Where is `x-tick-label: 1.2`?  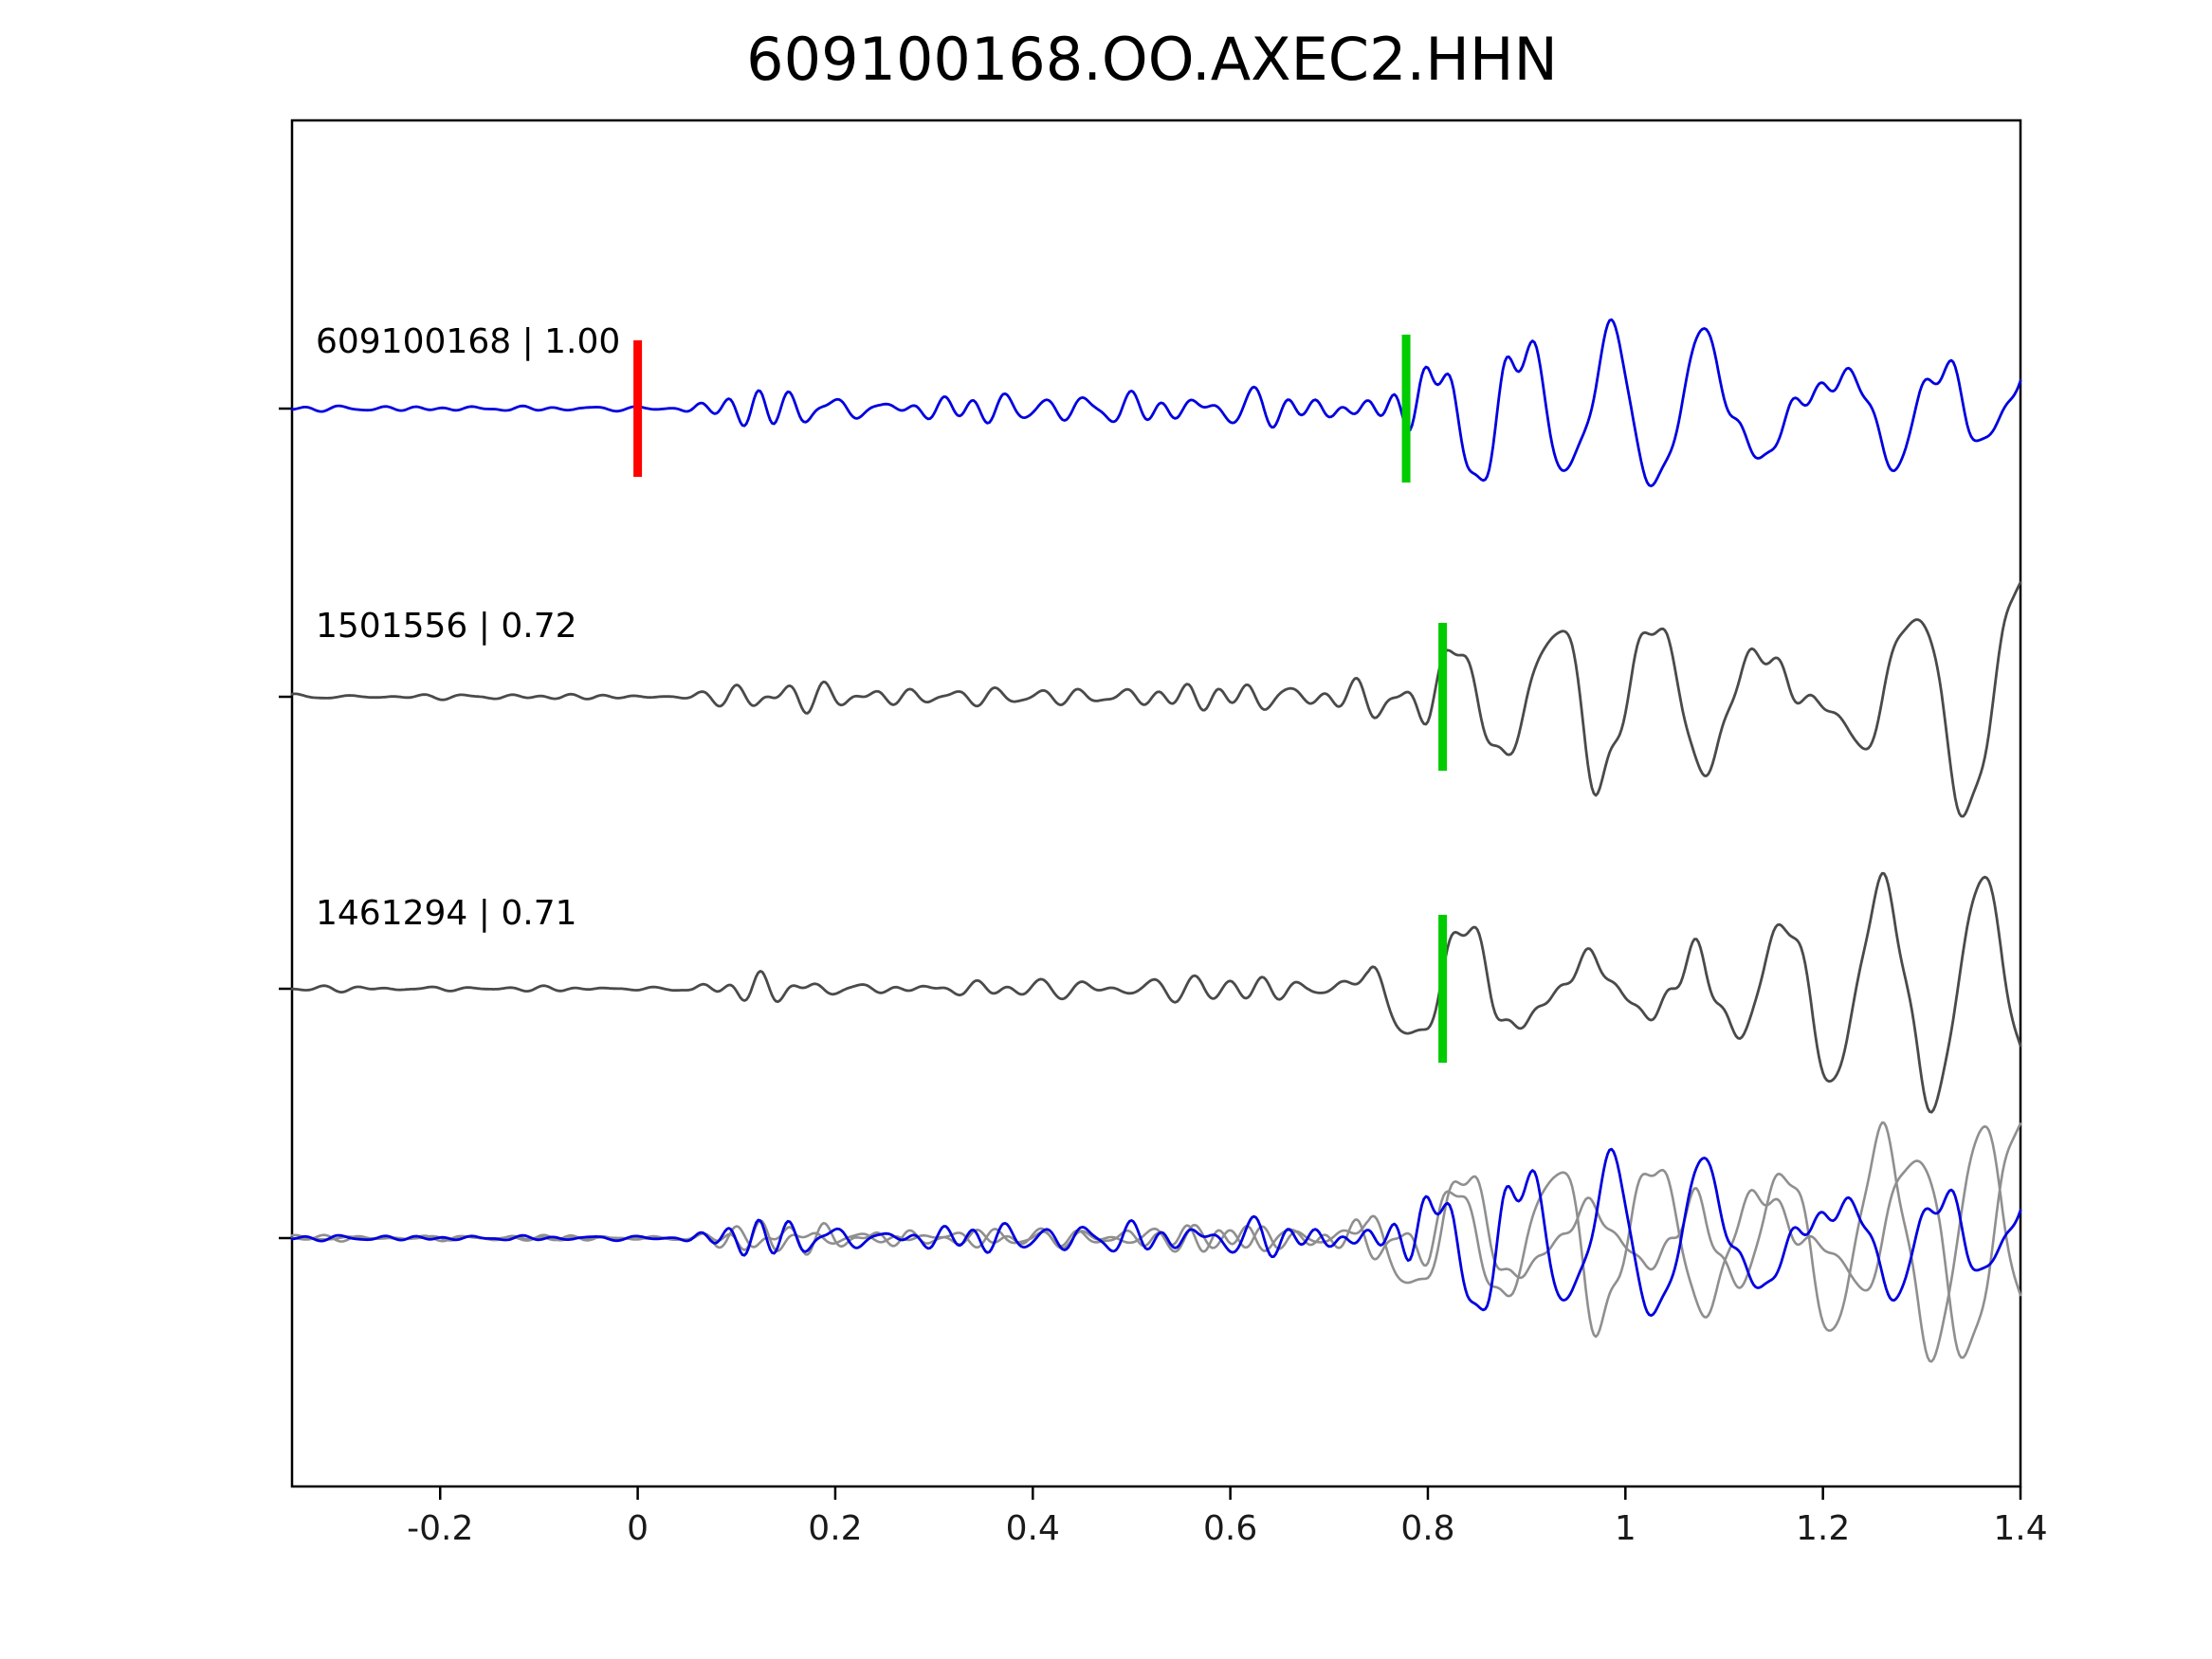
x-tick-label: 1.2 is located at coordinates (1823, 1528).